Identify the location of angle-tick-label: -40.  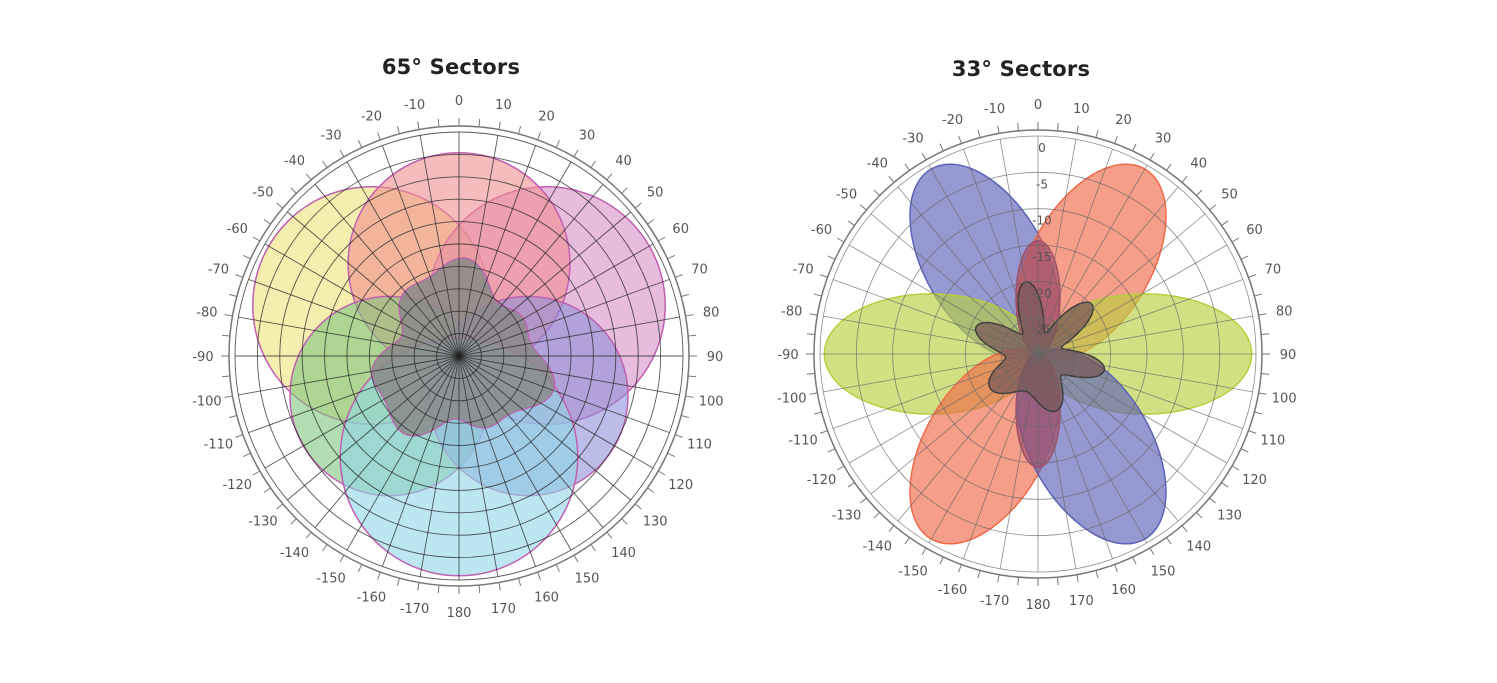
(877, 163).